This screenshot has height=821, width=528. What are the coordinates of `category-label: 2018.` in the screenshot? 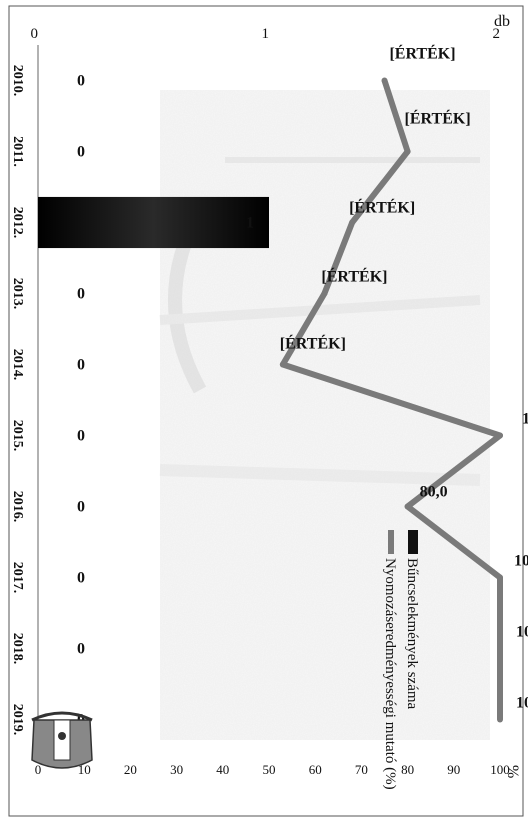 It's located at (17, 649).